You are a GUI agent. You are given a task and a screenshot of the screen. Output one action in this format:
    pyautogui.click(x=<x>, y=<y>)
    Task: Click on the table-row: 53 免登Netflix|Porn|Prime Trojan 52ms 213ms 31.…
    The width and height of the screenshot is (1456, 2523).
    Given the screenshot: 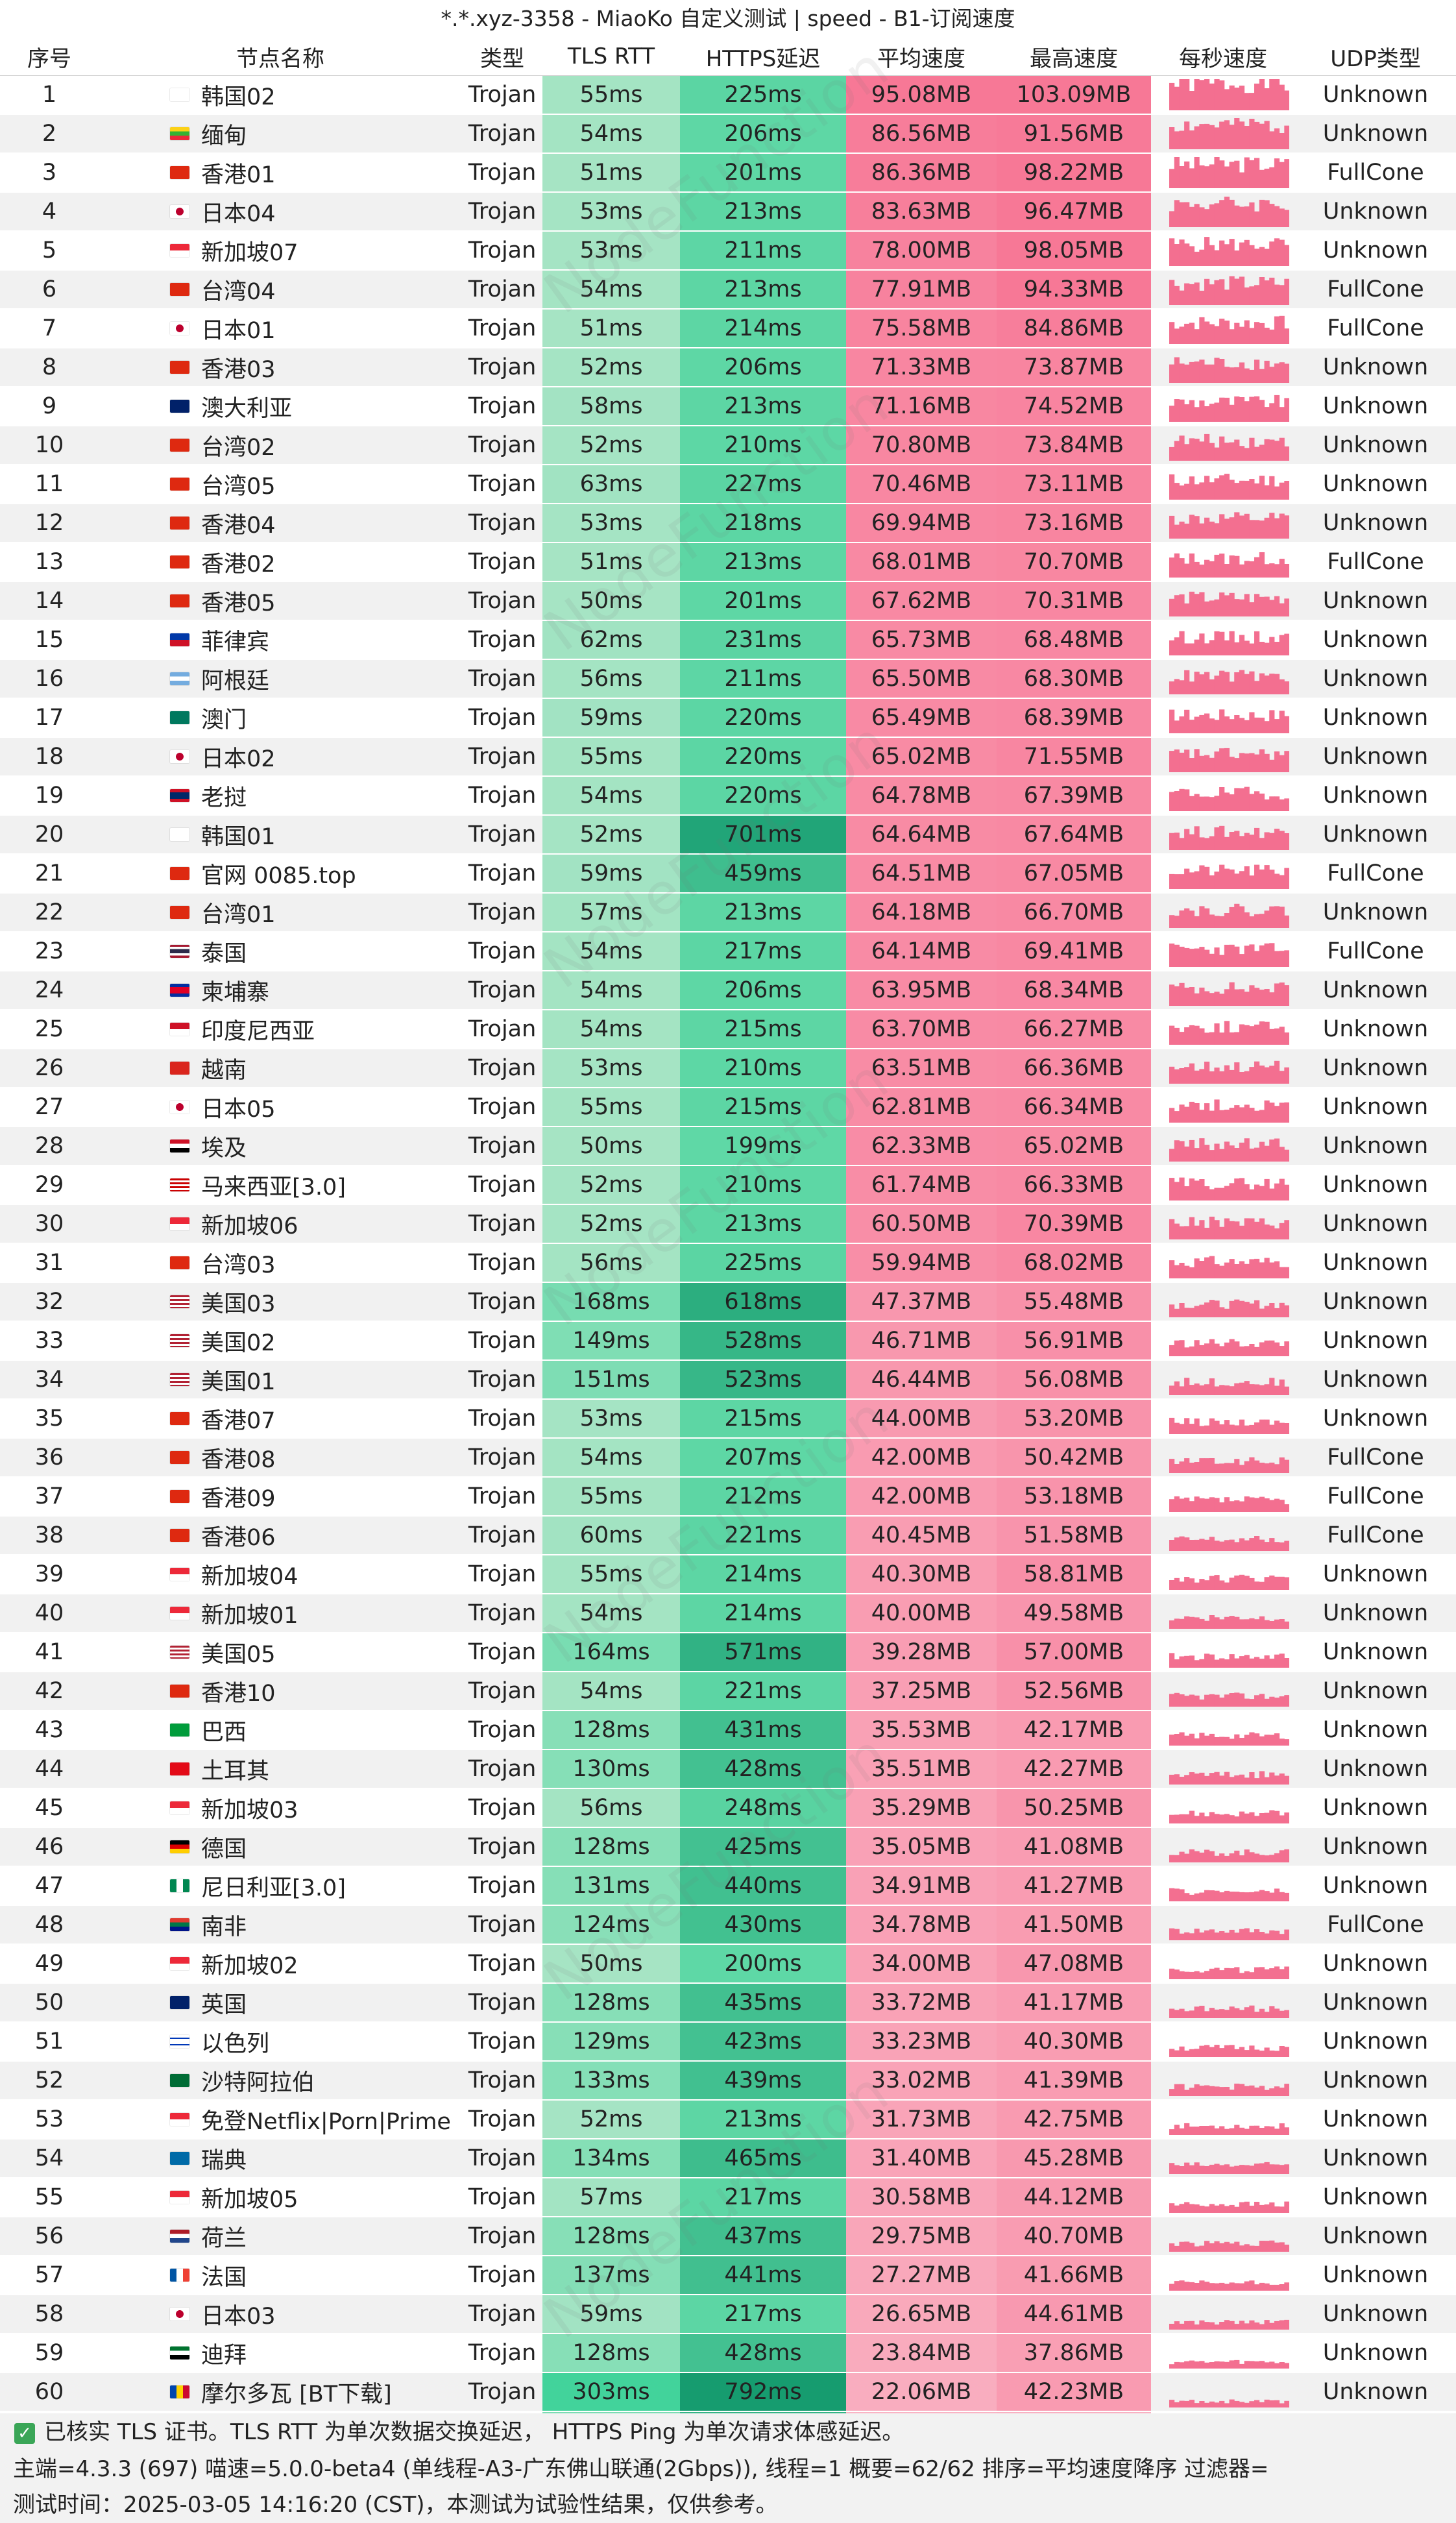 What is the action you would take?
    pyautogui.click(x=728, y=2119)
    